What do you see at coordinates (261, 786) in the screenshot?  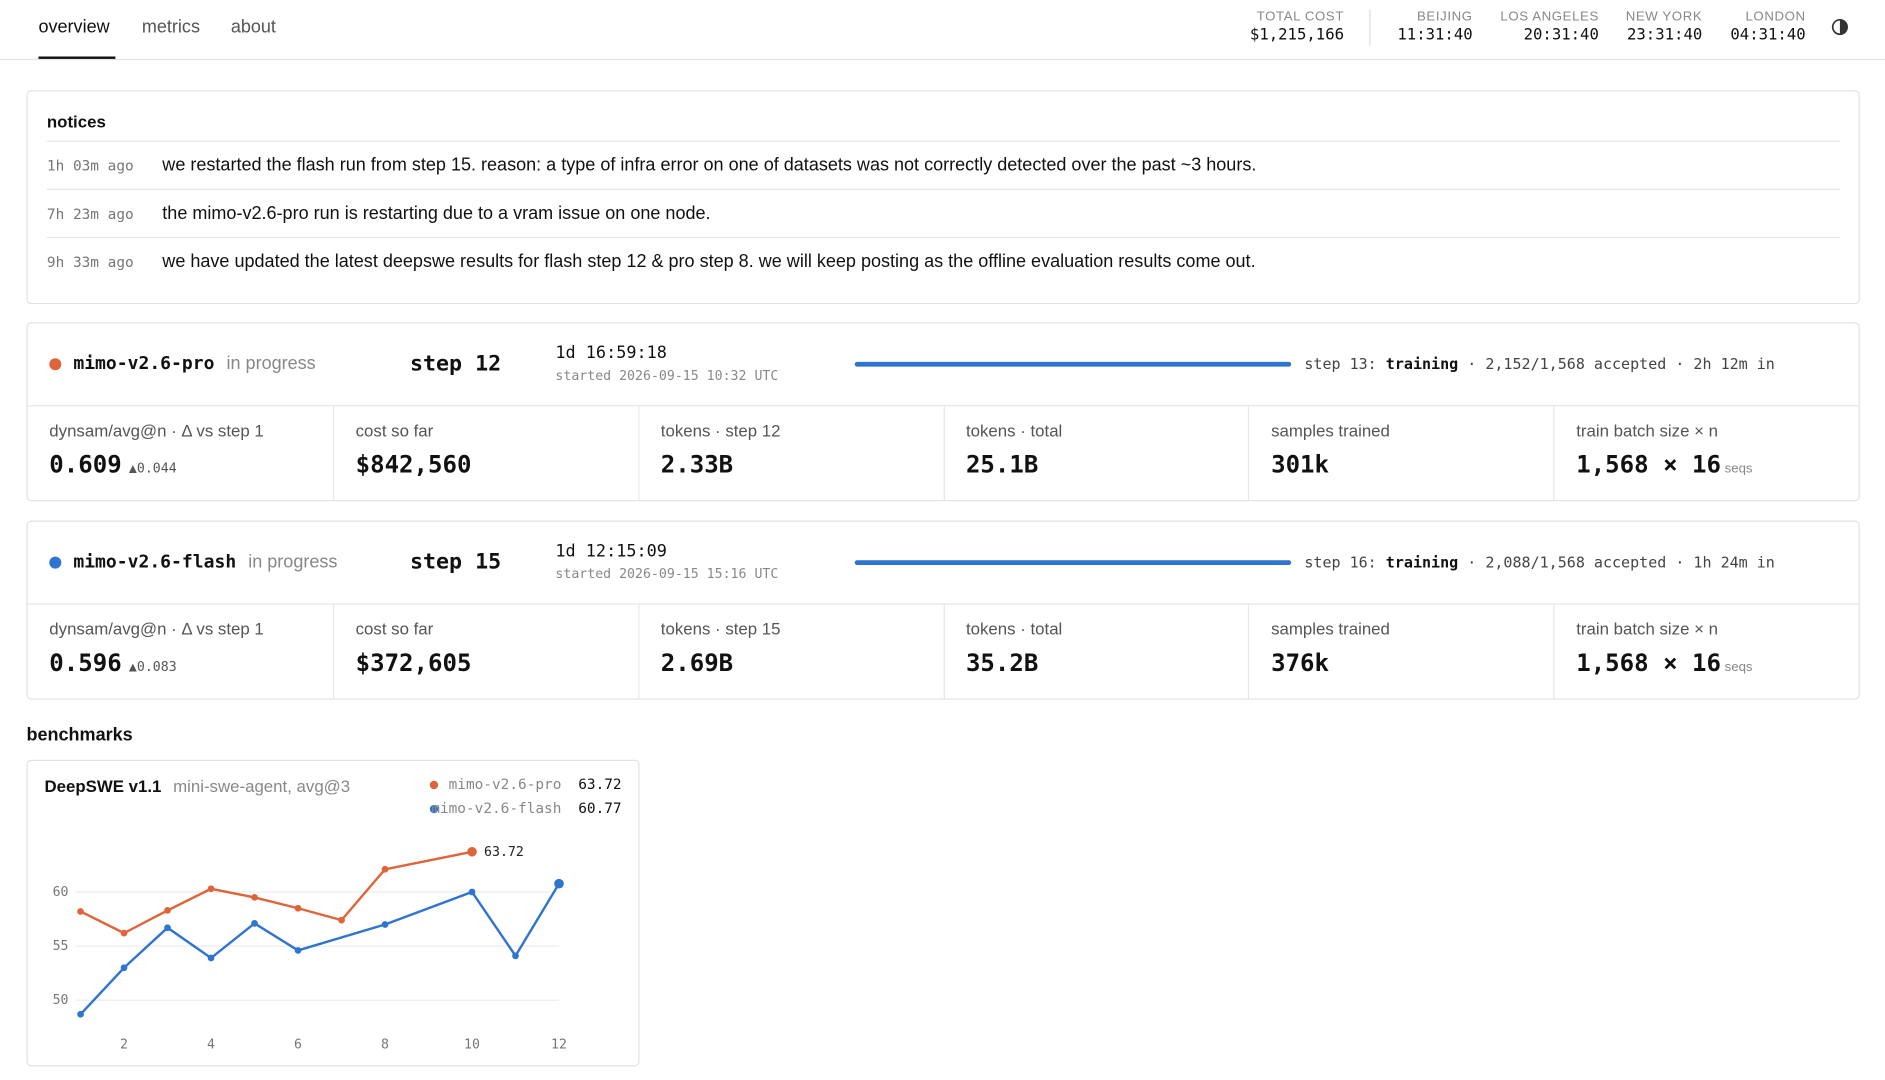 I see `chart-subtitle: mini-swe-agent, avg@3` at bounding box center [261, 786].